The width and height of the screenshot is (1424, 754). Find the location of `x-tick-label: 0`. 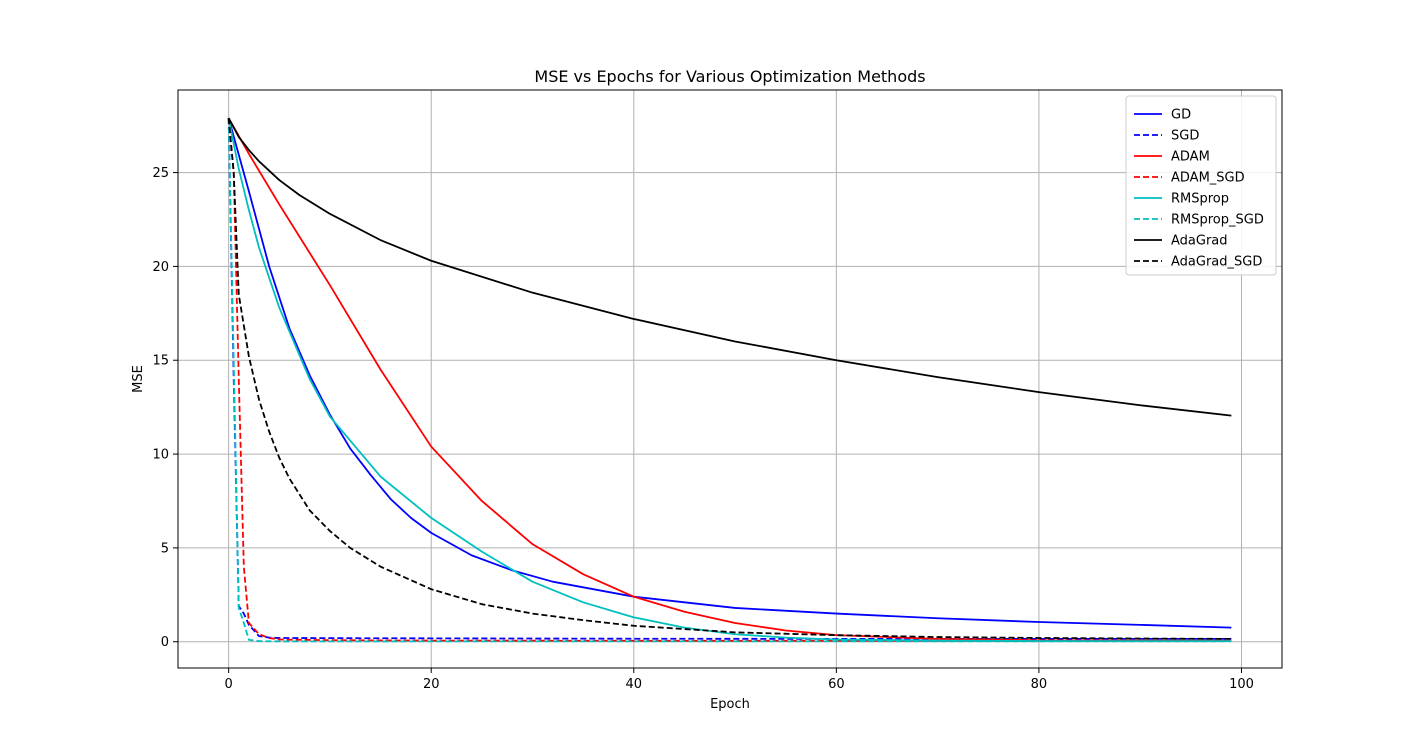

x-tick-label: 0 is located at coordinates (229, 684).